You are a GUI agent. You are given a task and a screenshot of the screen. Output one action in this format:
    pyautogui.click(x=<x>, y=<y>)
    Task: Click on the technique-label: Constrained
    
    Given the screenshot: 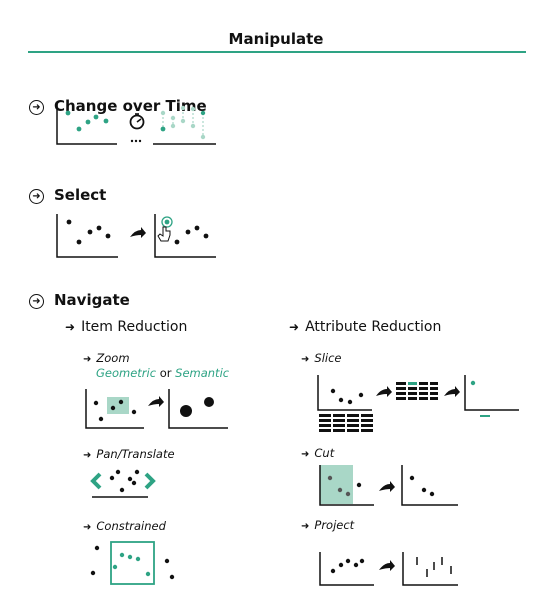 What is the action you would take?
    pyautogui.click(x=131, y=526)
    